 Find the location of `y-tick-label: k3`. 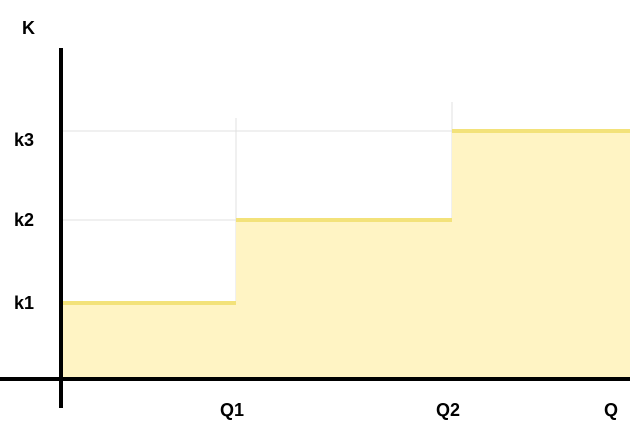

y-tick-label: k3 is located at coordinates (24, 140).